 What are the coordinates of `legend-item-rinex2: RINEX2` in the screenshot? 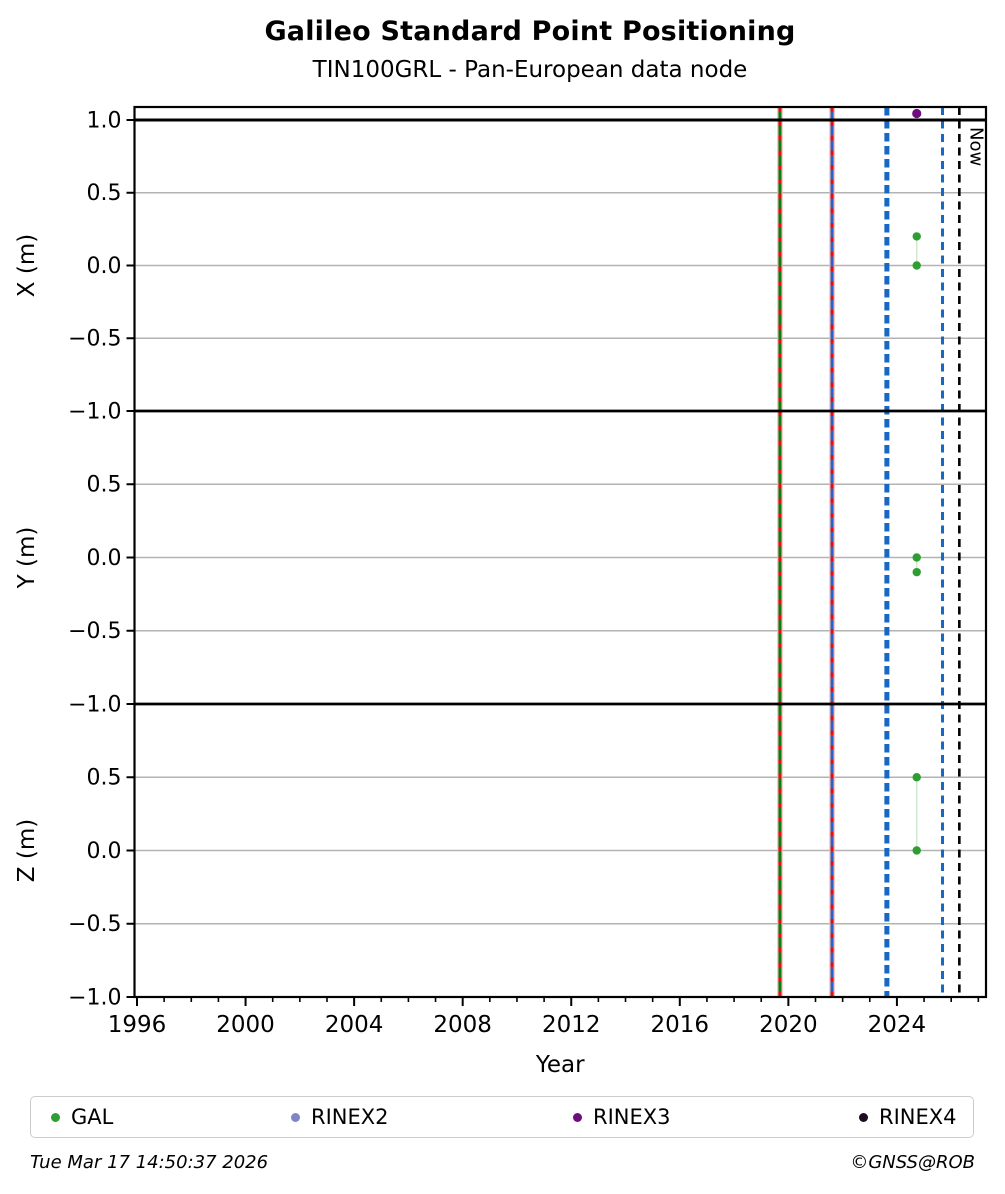 It's located at (340, 1117).